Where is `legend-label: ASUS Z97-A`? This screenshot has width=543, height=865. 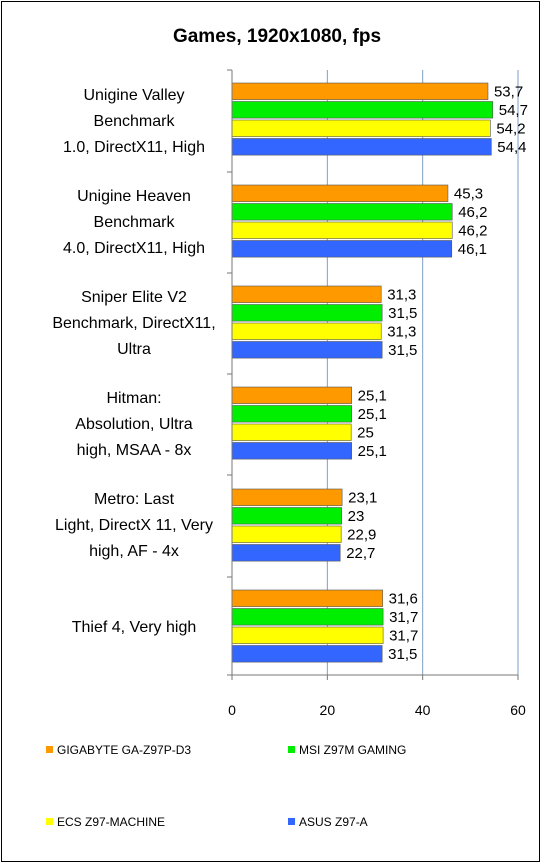
legend-label: ASUS Z97-A is located at coordinates (333, 822).